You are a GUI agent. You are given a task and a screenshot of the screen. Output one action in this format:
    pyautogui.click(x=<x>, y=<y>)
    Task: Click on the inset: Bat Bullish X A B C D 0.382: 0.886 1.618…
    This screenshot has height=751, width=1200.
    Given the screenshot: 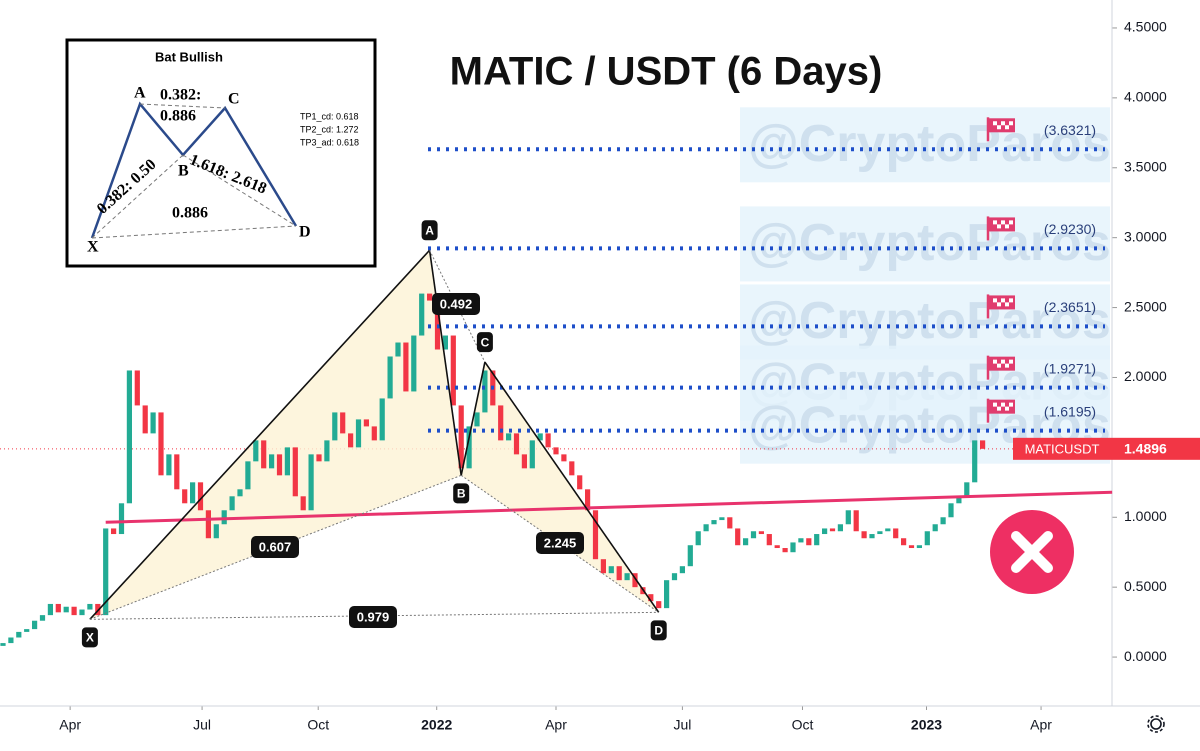 What is the action you would take?
    pyautogui.click(x=221, y=153)
    